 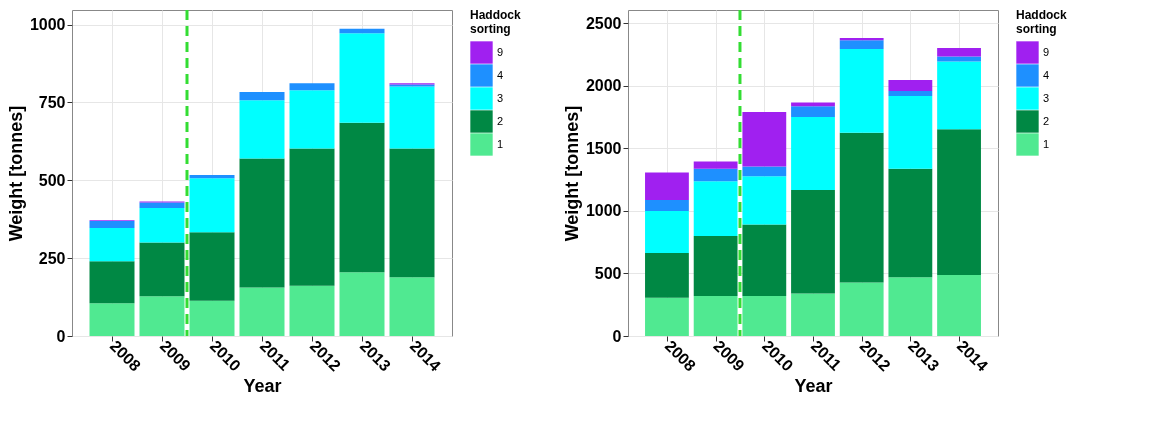 What do you see at coordinates (603, 86) in the screenshot?
I see `y-tick-label: 2000` at bounding box center [603, 86].